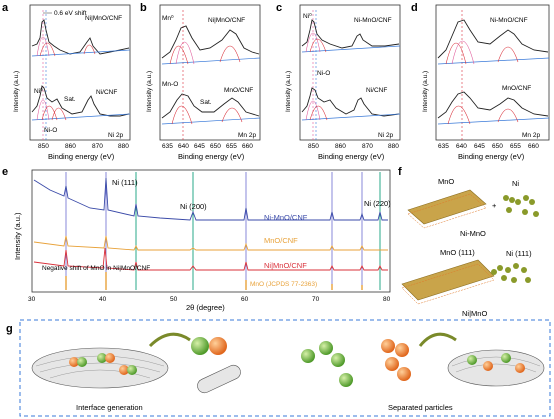 Image resolution: width=554 pixels, height=419 pixels. I want to click on cnf-tube, so click(219, 379).